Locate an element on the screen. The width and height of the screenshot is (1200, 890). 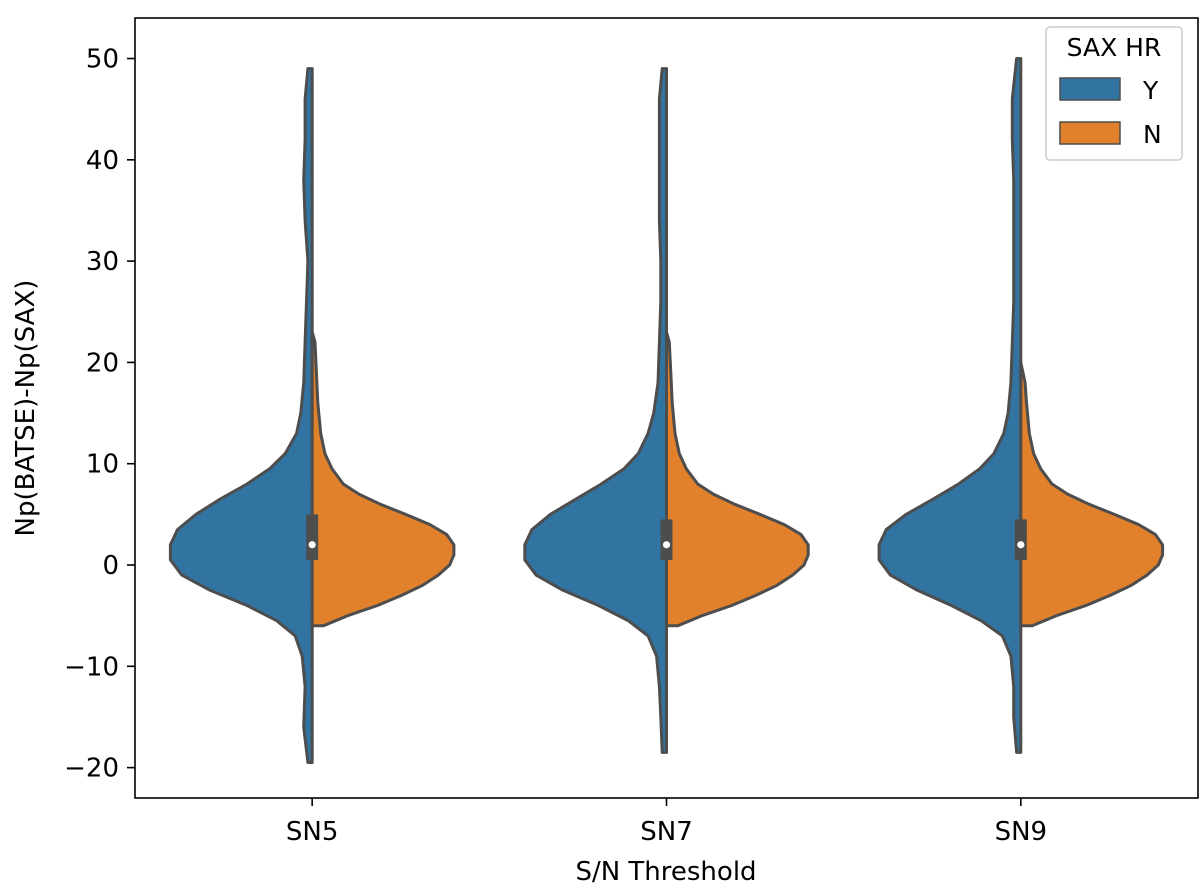
violin-sn9-y is located at coordinates (950, 405).